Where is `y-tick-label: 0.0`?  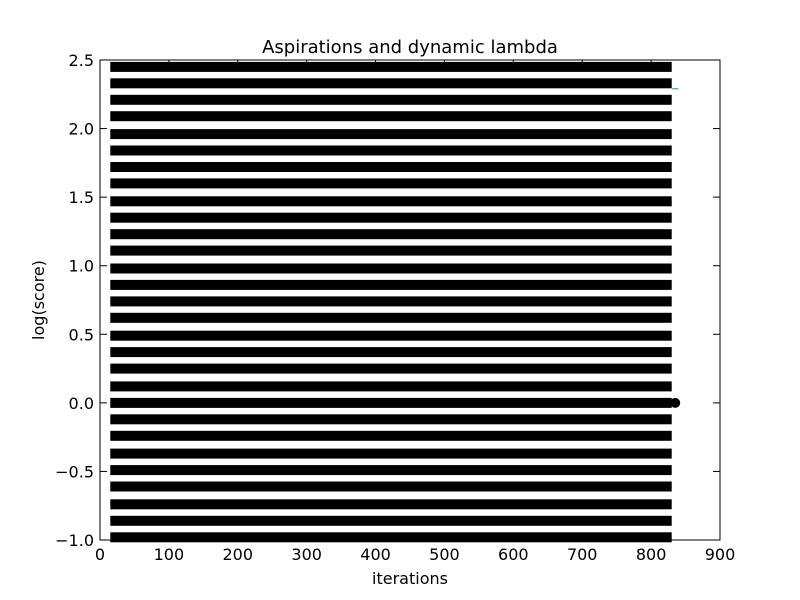 y-tick-label: 0.0 is located at coordinates (81, 403).